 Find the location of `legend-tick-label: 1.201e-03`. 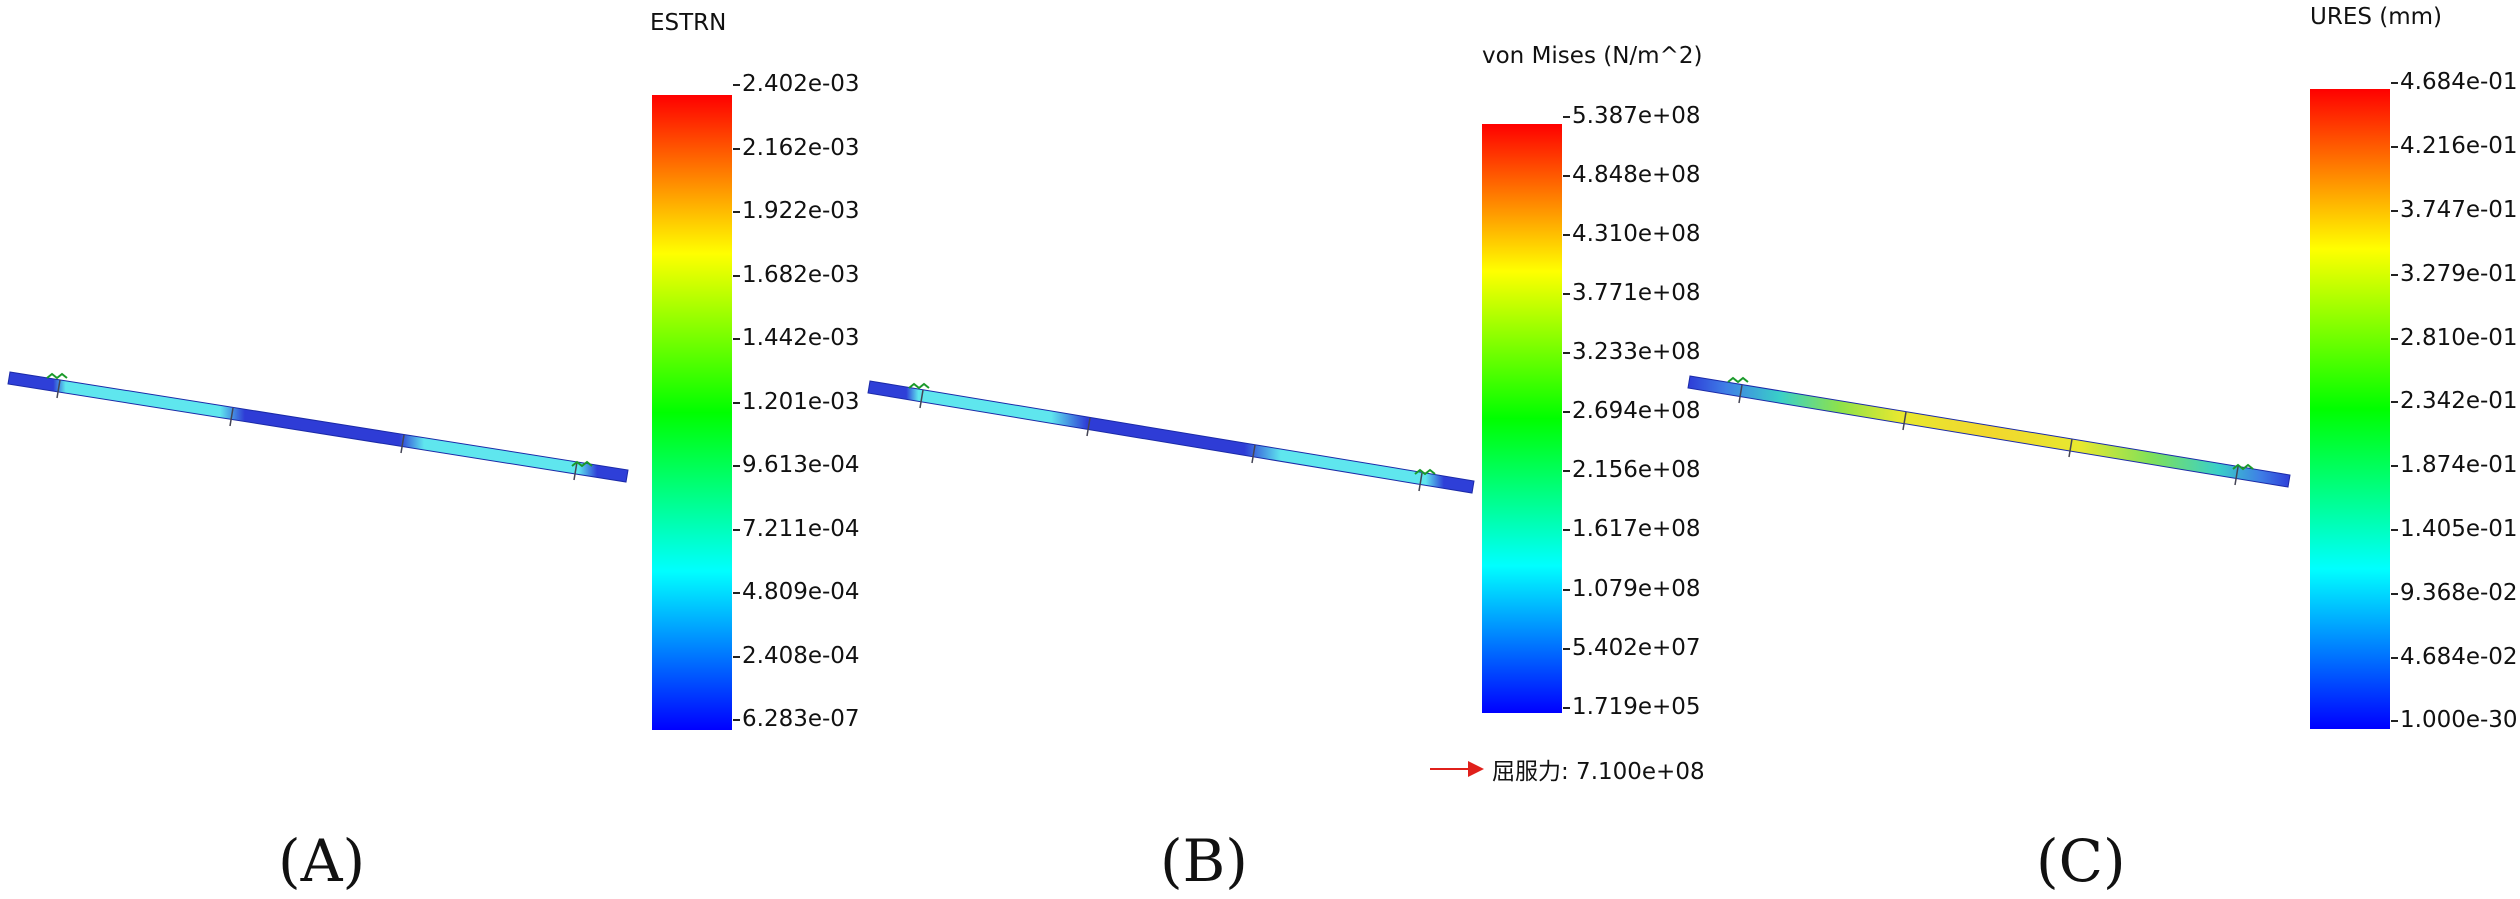

legend-tick-label: 1.201e-03 is located at coordinates (801, 402).